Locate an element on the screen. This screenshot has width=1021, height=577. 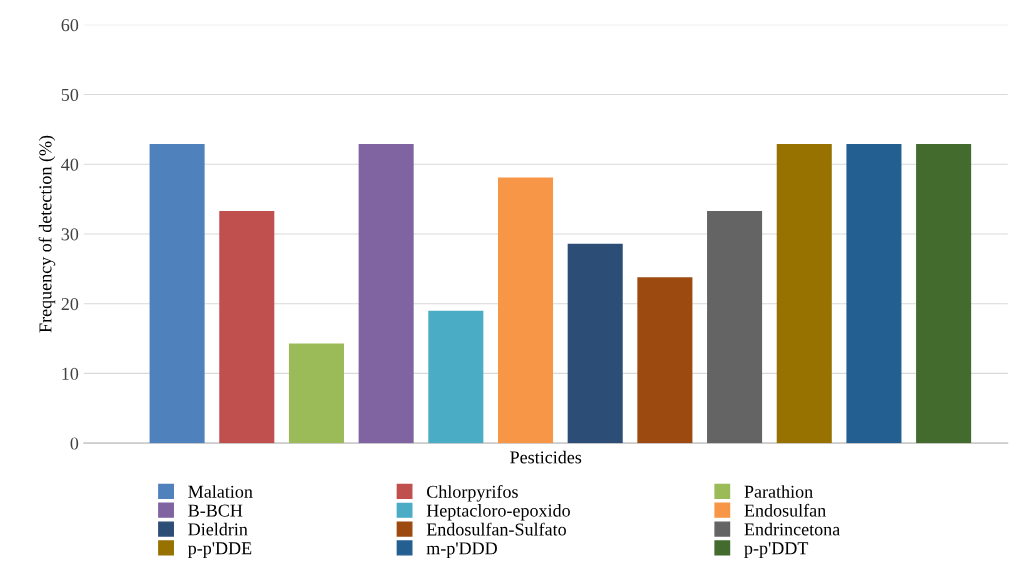
y-tick-label: 40 is located at coordinates (70, 164).